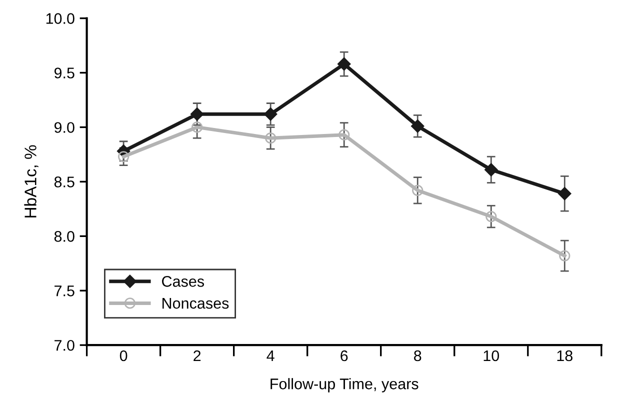 The height and width of the screenshot is (406, 620). What do you see at coordinates (64, 127) in the screenshot?
I see `y-tick-label: 9.0` at bounding box center [64, 127].